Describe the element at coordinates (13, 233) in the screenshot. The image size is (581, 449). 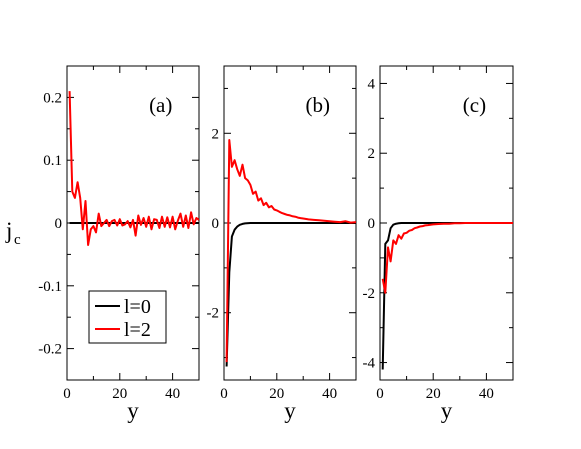
I see `y-axis-title: j c` at that location.